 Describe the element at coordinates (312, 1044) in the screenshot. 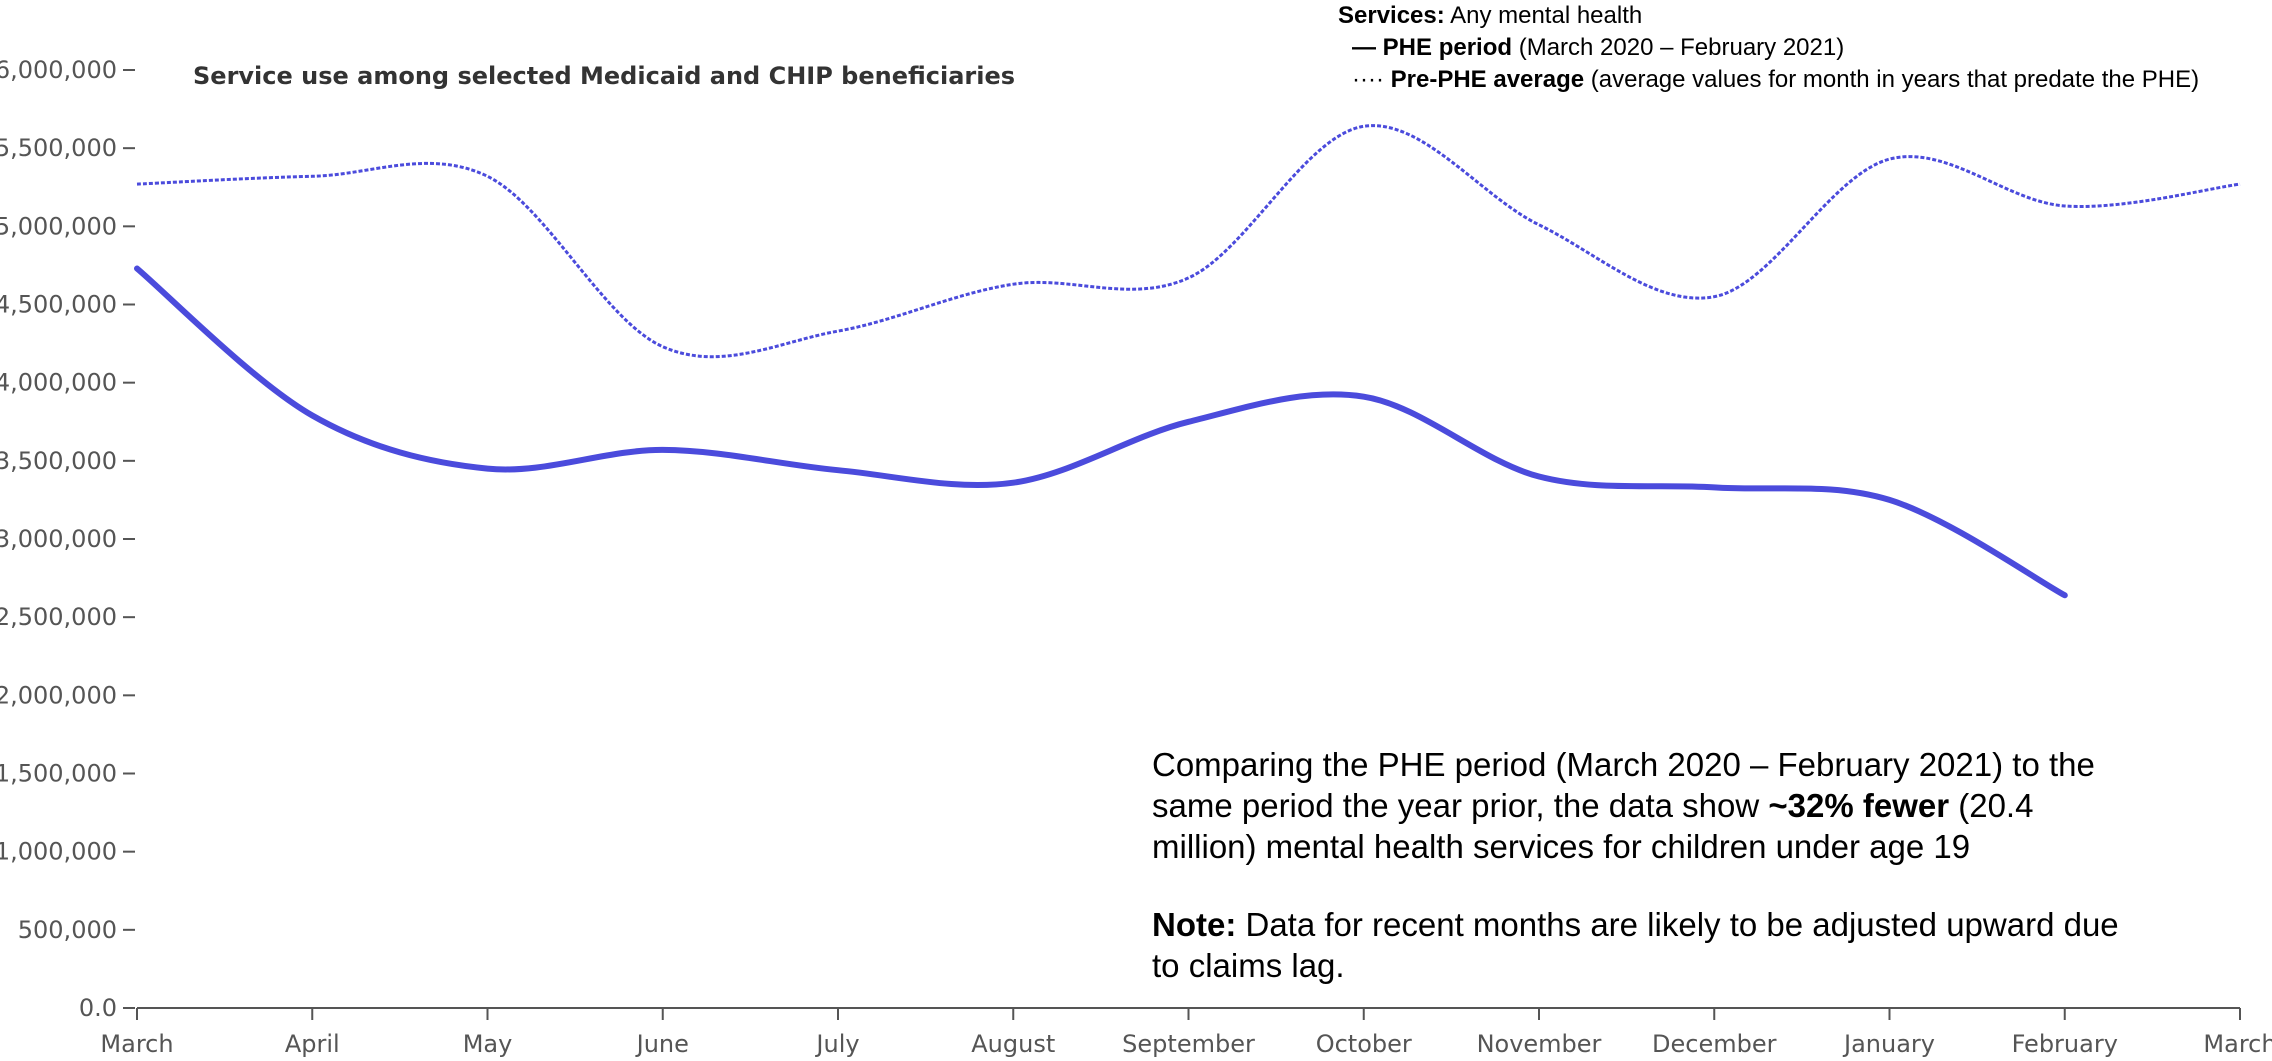

I see `x-tick-label: April` at that location.